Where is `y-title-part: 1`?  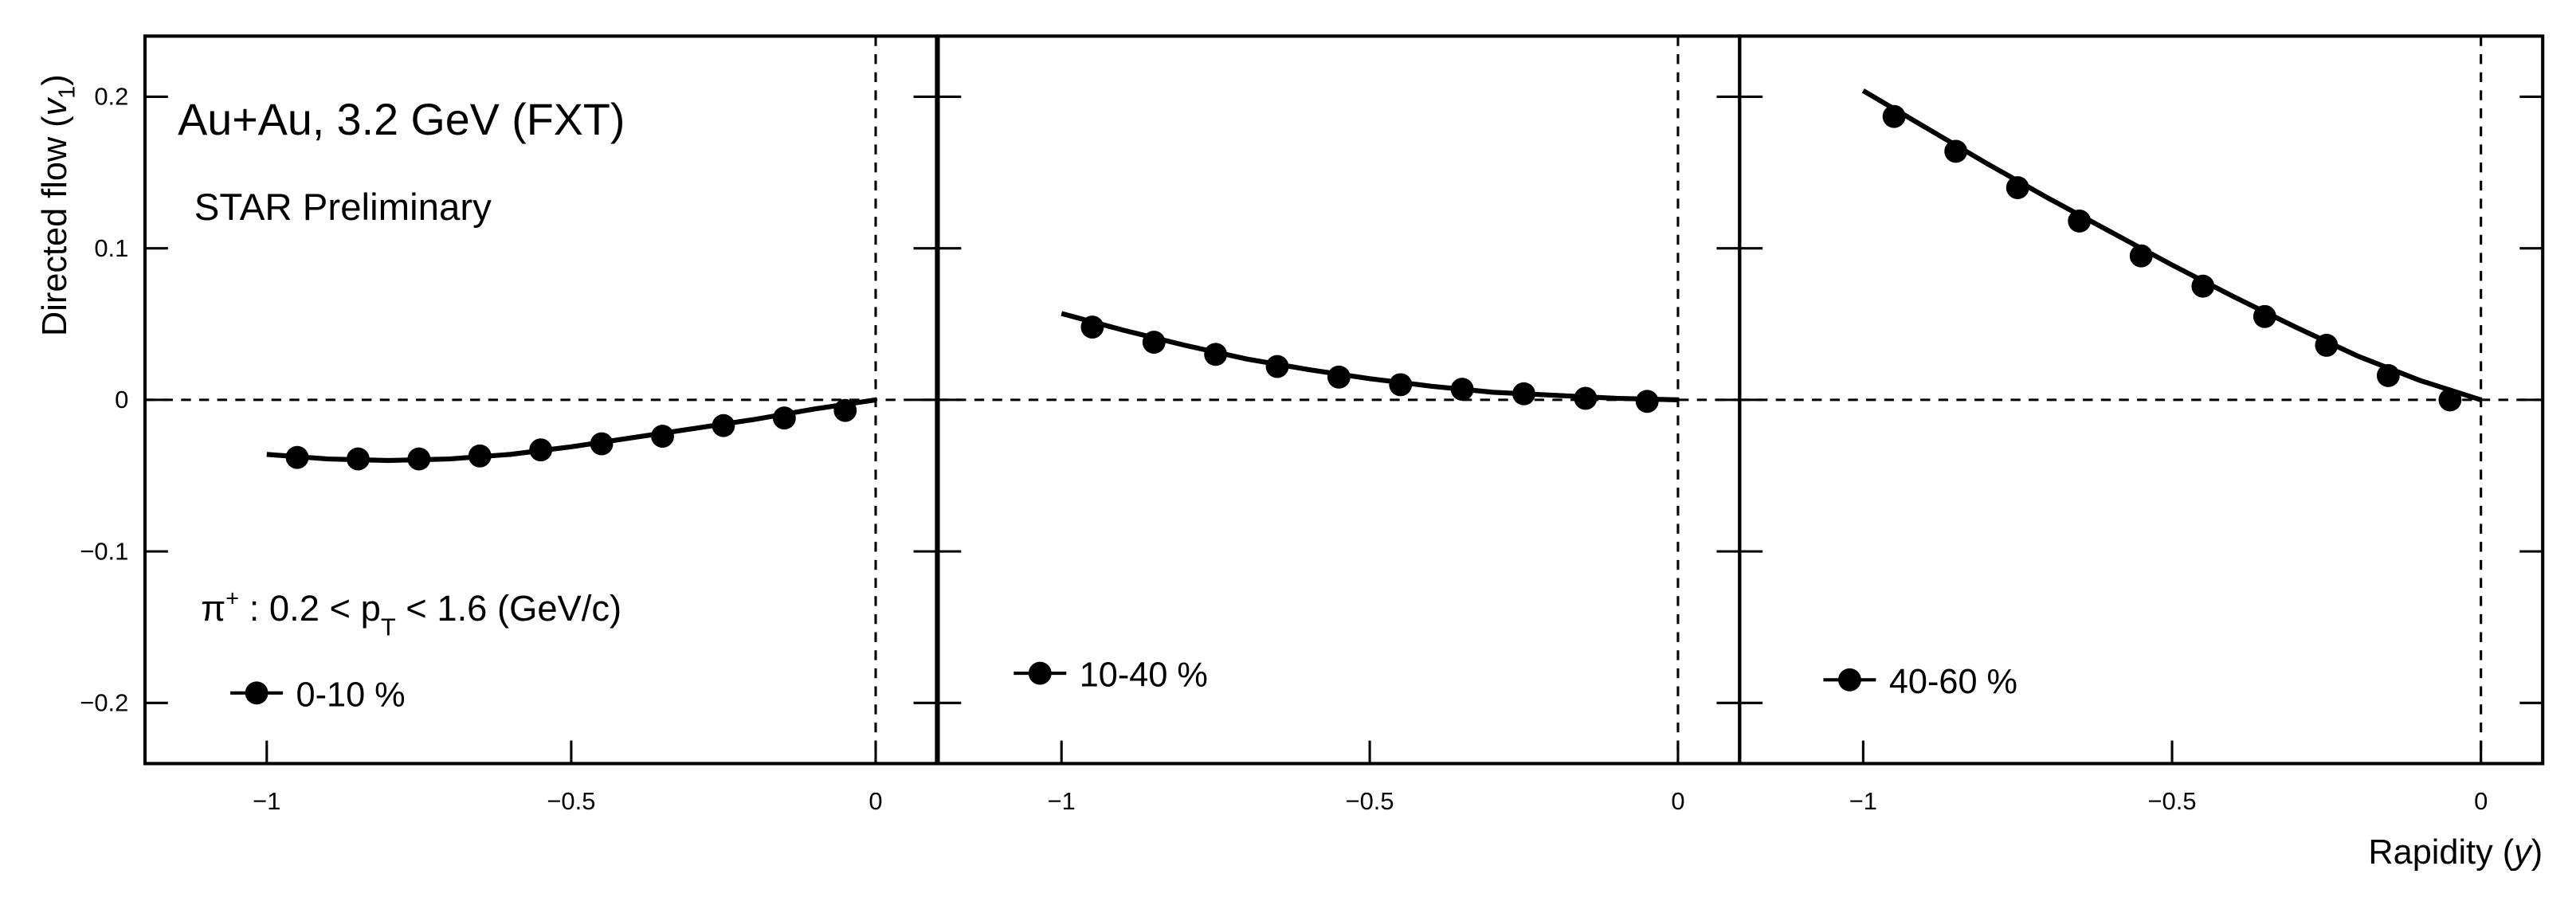 y-title-part: 1 is located at coordinates (67, 93).